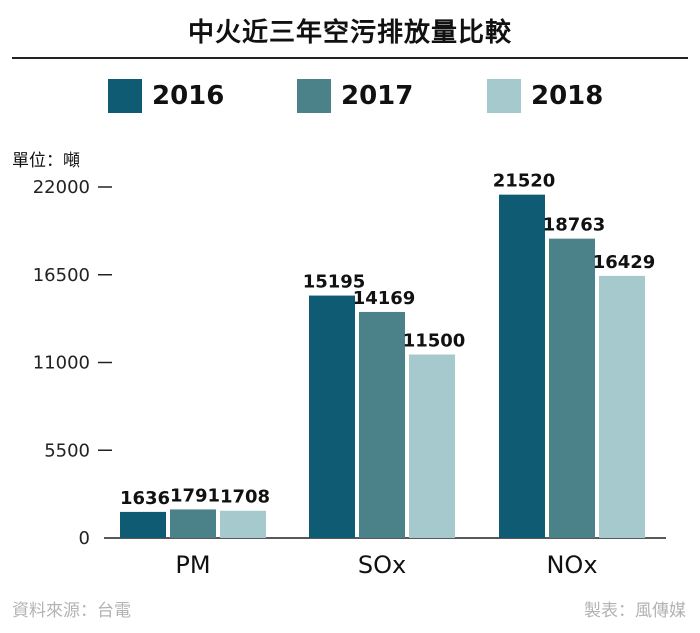 The image size is (700, 633). Describe the element at coordinates (188, 96) in the screenshot. I see `legend-label-2016: 2016` at that location.